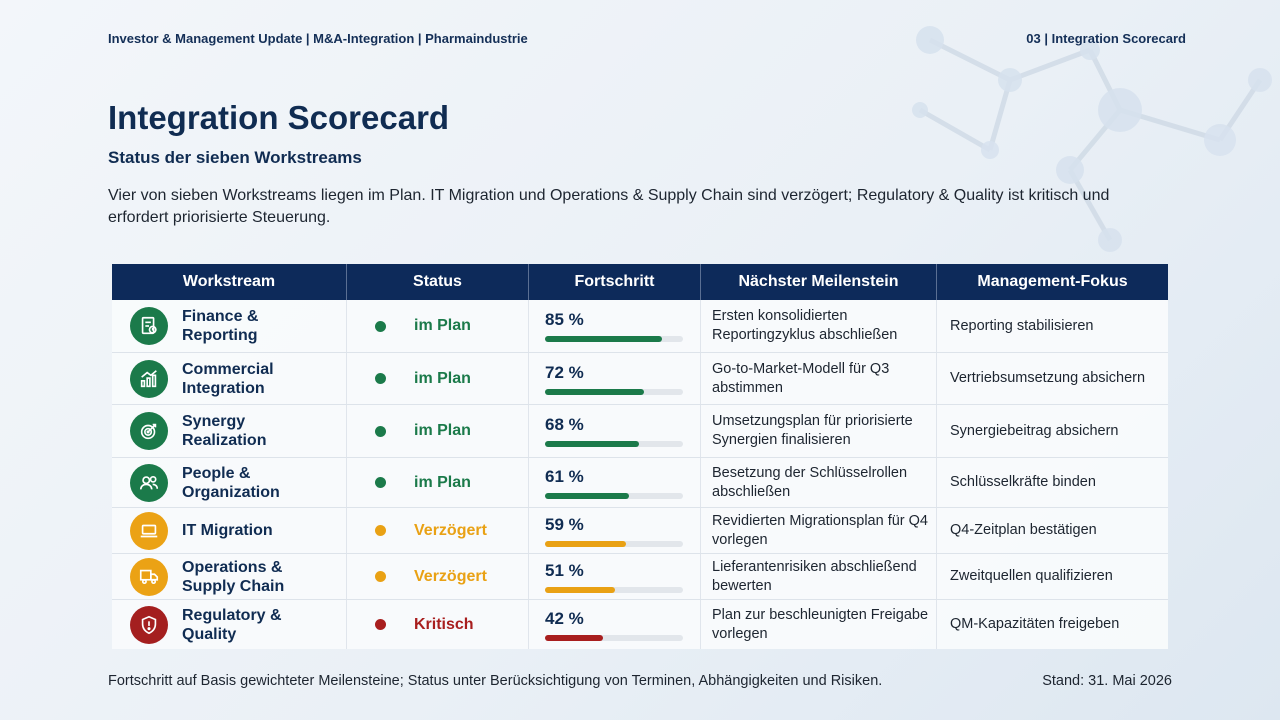 Image resolution: width=1280 pixels, height=720 pixels. Describe the element at coordinates (564, 424) in the screenshot. I see `progress-value: 68 %` at that location.